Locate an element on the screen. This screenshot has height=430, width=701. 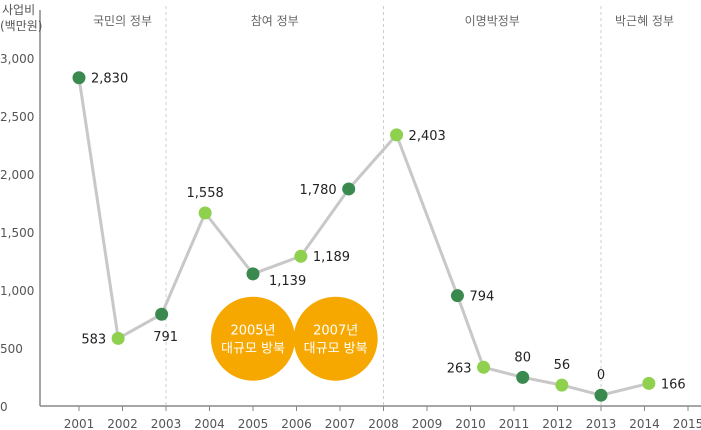
x-tick-label: 2012 is located at coordinates (557, 423).